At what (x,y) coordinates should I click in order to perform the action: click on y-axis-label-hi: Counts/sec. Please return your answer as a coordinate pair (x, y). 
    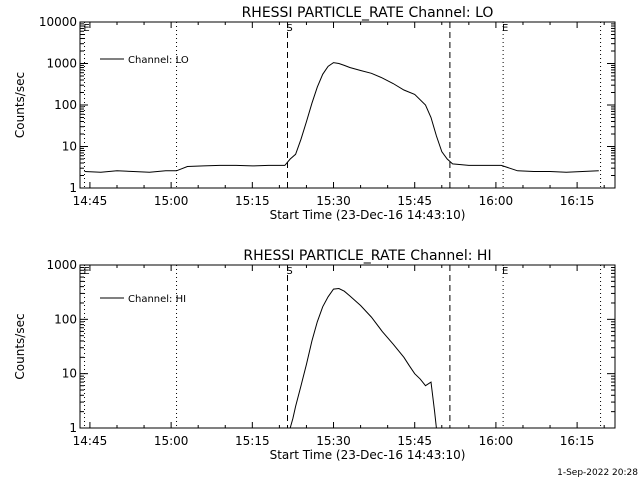
    Looking at the image, I should click on (20, 346).